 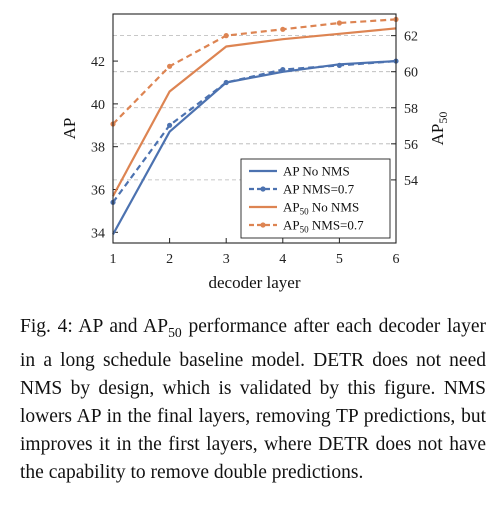 I want to click on x-axis-label: decoder layer, so click(x=254, y=282).